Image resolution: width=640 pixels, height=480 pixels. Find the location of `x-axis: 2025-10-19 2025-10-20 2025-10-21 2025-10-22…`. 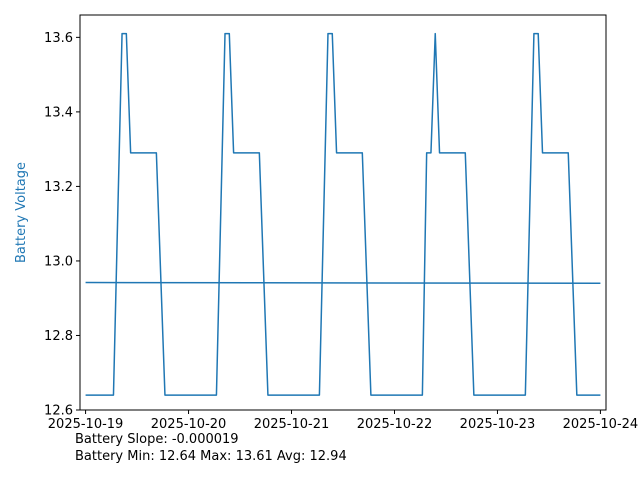

x-axis: 2025-10-19 2025-10-20 2025-10-21 2025-10-22… is located at coordinates (343, 421).